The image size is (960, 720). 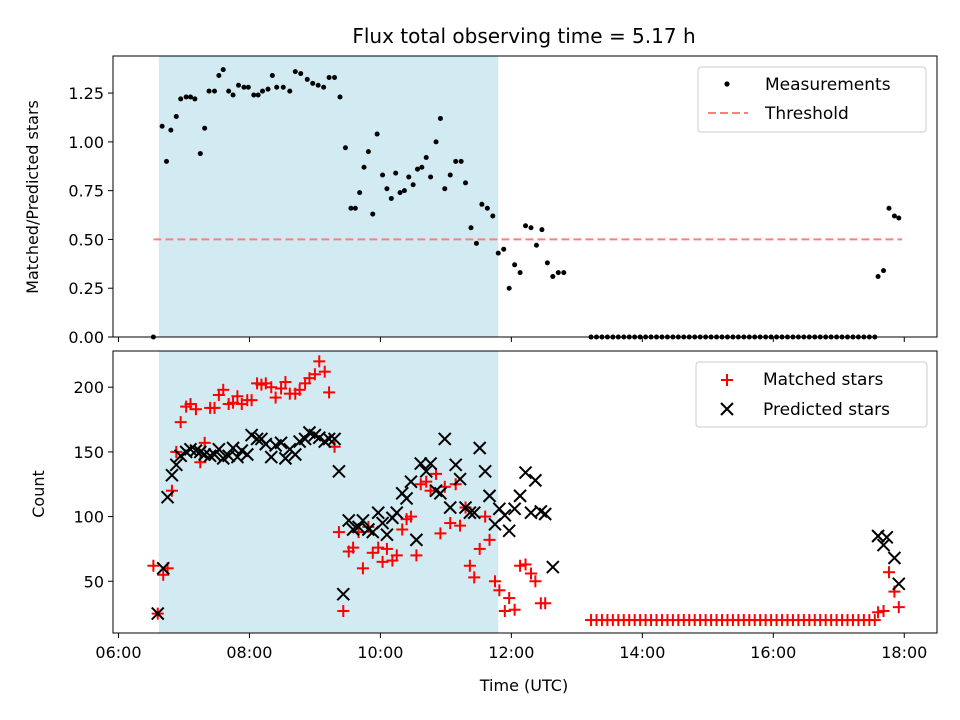 I want to click on top-legend: Measurements Threshold, so click(x=812, y=99).